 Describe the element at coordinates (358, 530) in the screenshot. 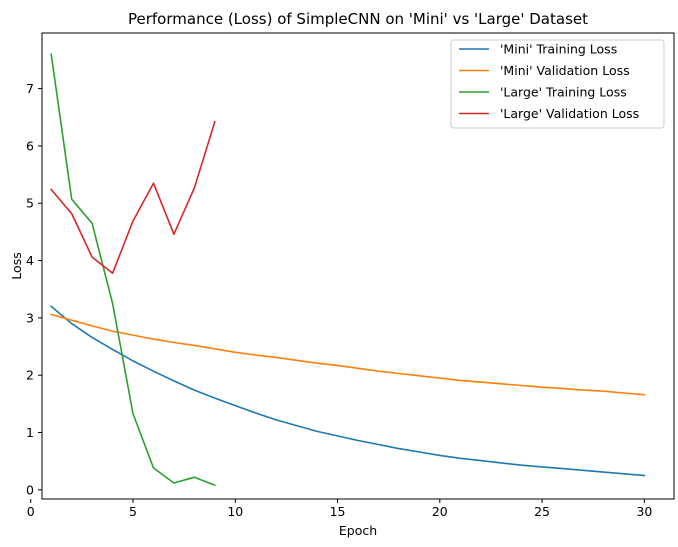

I see `x-axis-label: Epoch` at that location.